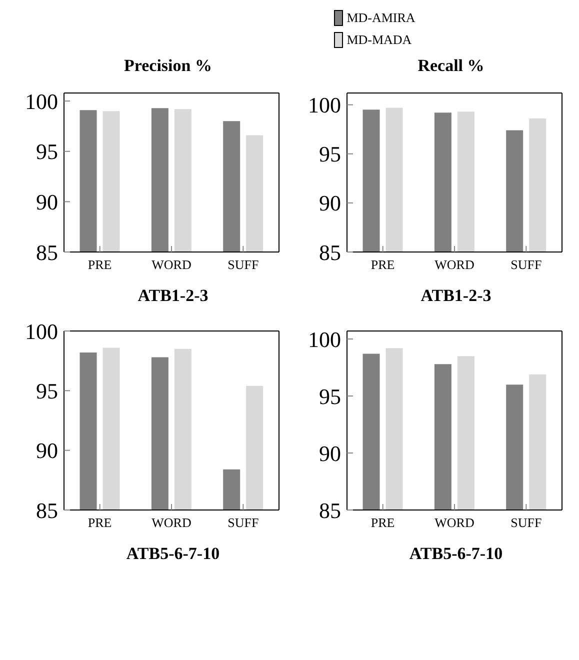 The image size is (579, 660). I want to click on chart-title: Recall %, so click(450, 66).